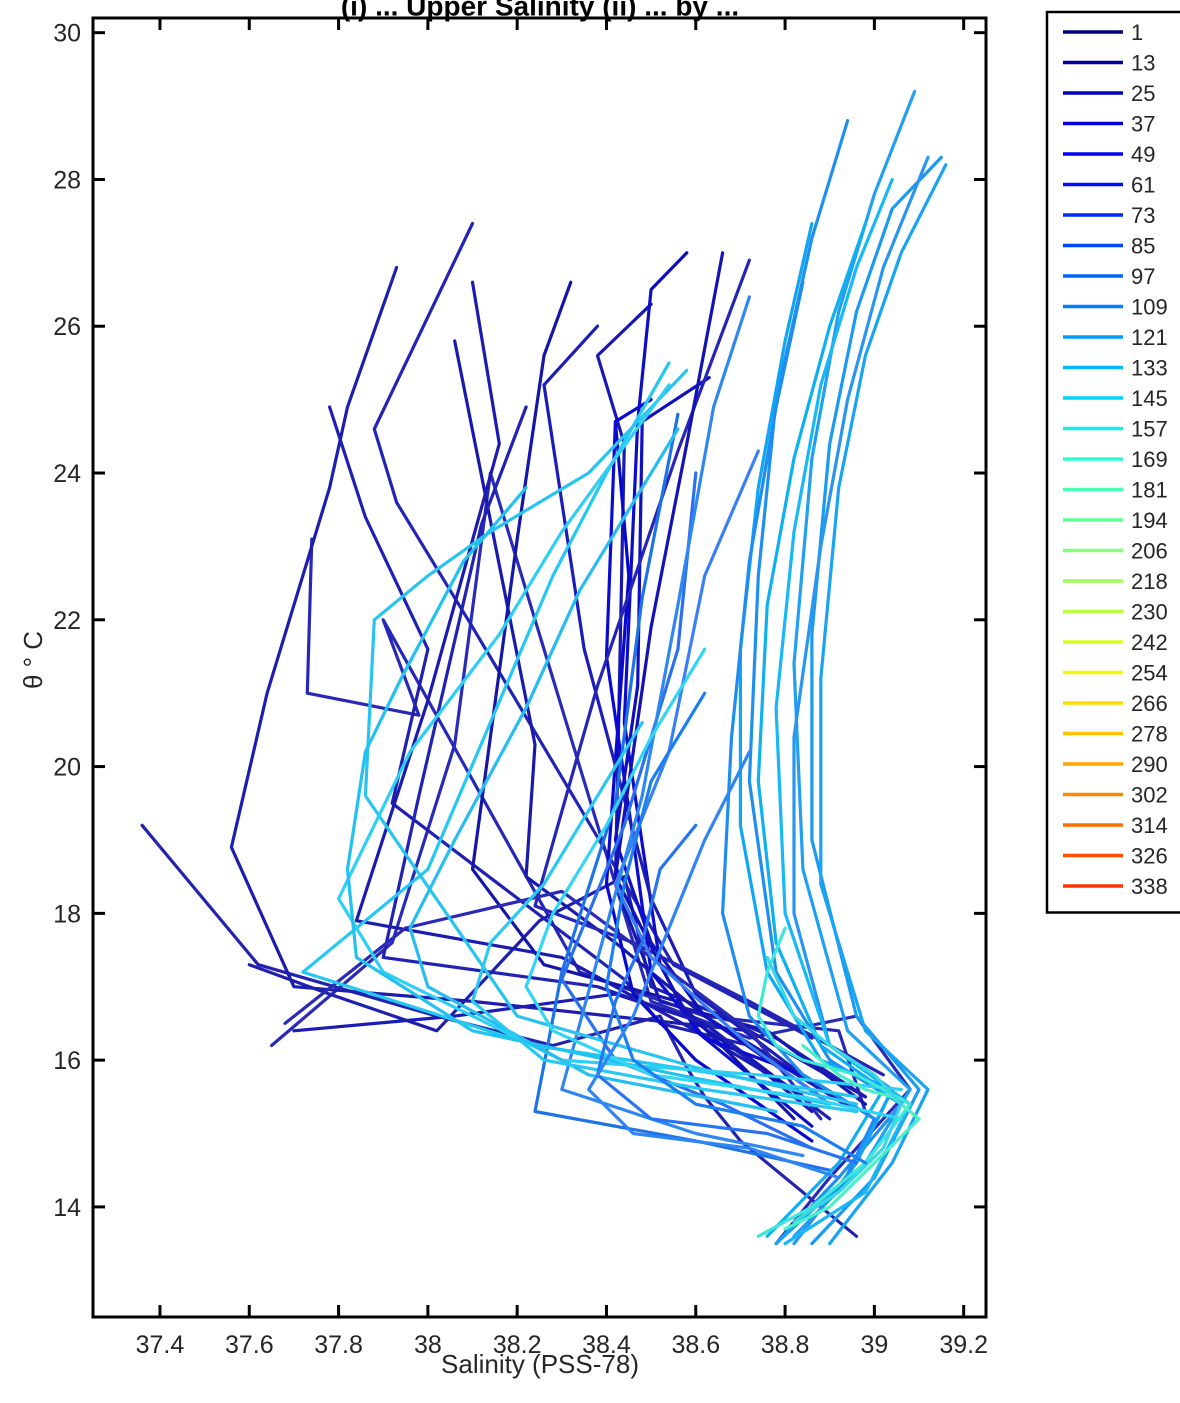 The width and height of the screenshot is (1180, 1403). What do you see at coordinates (695, 1345) in the screenshot?
I see `x-tick-label: 38.6` at bounding box center [695, 1345].